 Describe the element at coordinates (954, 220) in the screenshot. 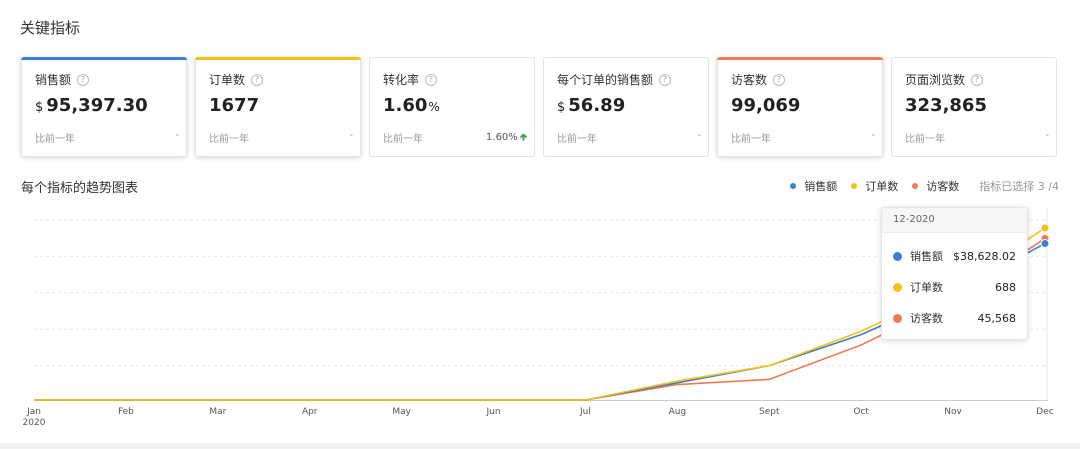

I see `tooltip-title: 12-2020` at that location.